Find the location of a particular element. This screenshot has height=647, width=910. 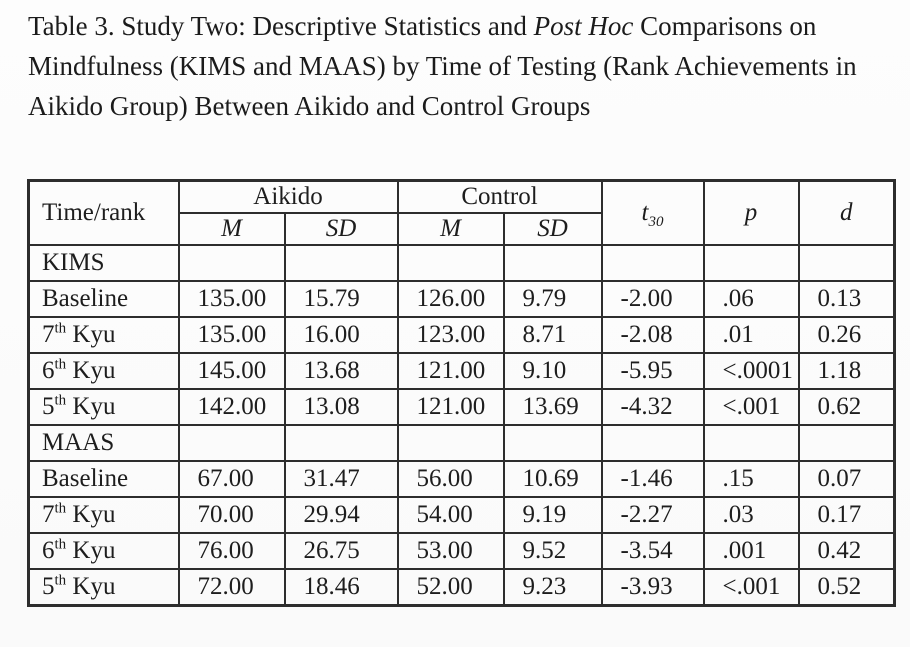

value-cell: <.0001 is located at coordinates (751, 371).